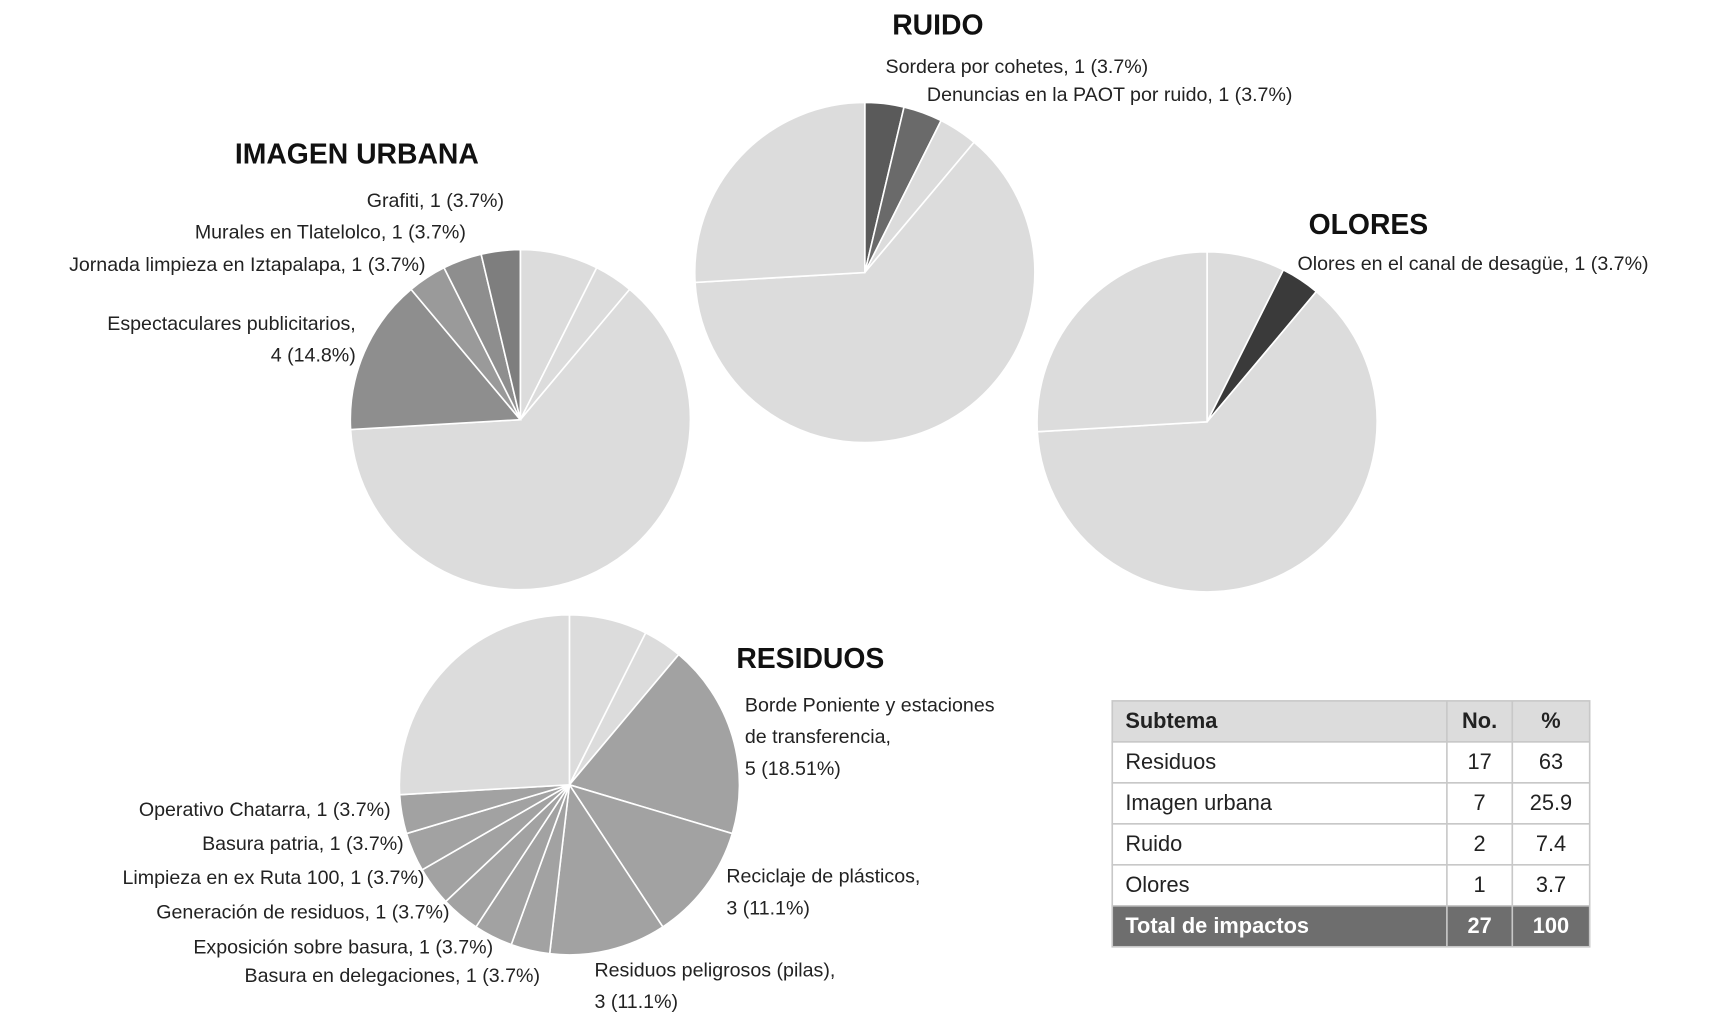 The image size is (1710, 1017). Describe the element at coordinates (231, 324) in the screenshot. I see `slice-label: Espectaculares publicitarios,` at that location.